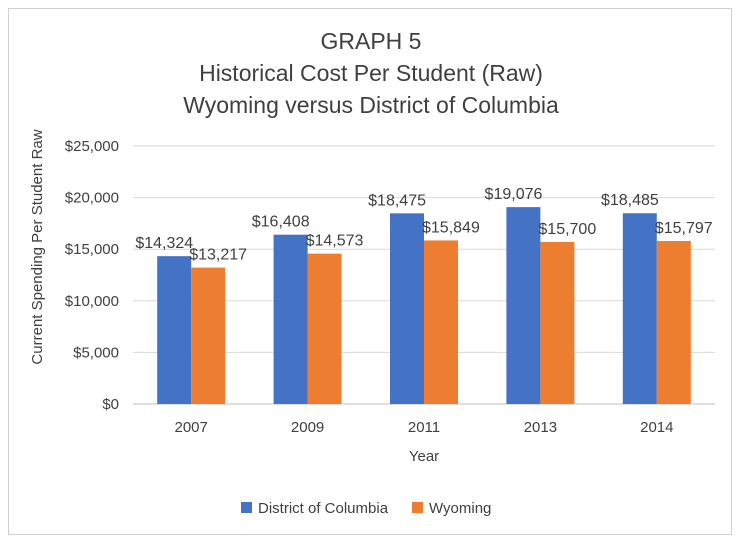 This screenshot has height=545, width=742. Describe the element at coordinates (92, 198) in the screenshot. I see `y-tick-label: $20,000` at that location.